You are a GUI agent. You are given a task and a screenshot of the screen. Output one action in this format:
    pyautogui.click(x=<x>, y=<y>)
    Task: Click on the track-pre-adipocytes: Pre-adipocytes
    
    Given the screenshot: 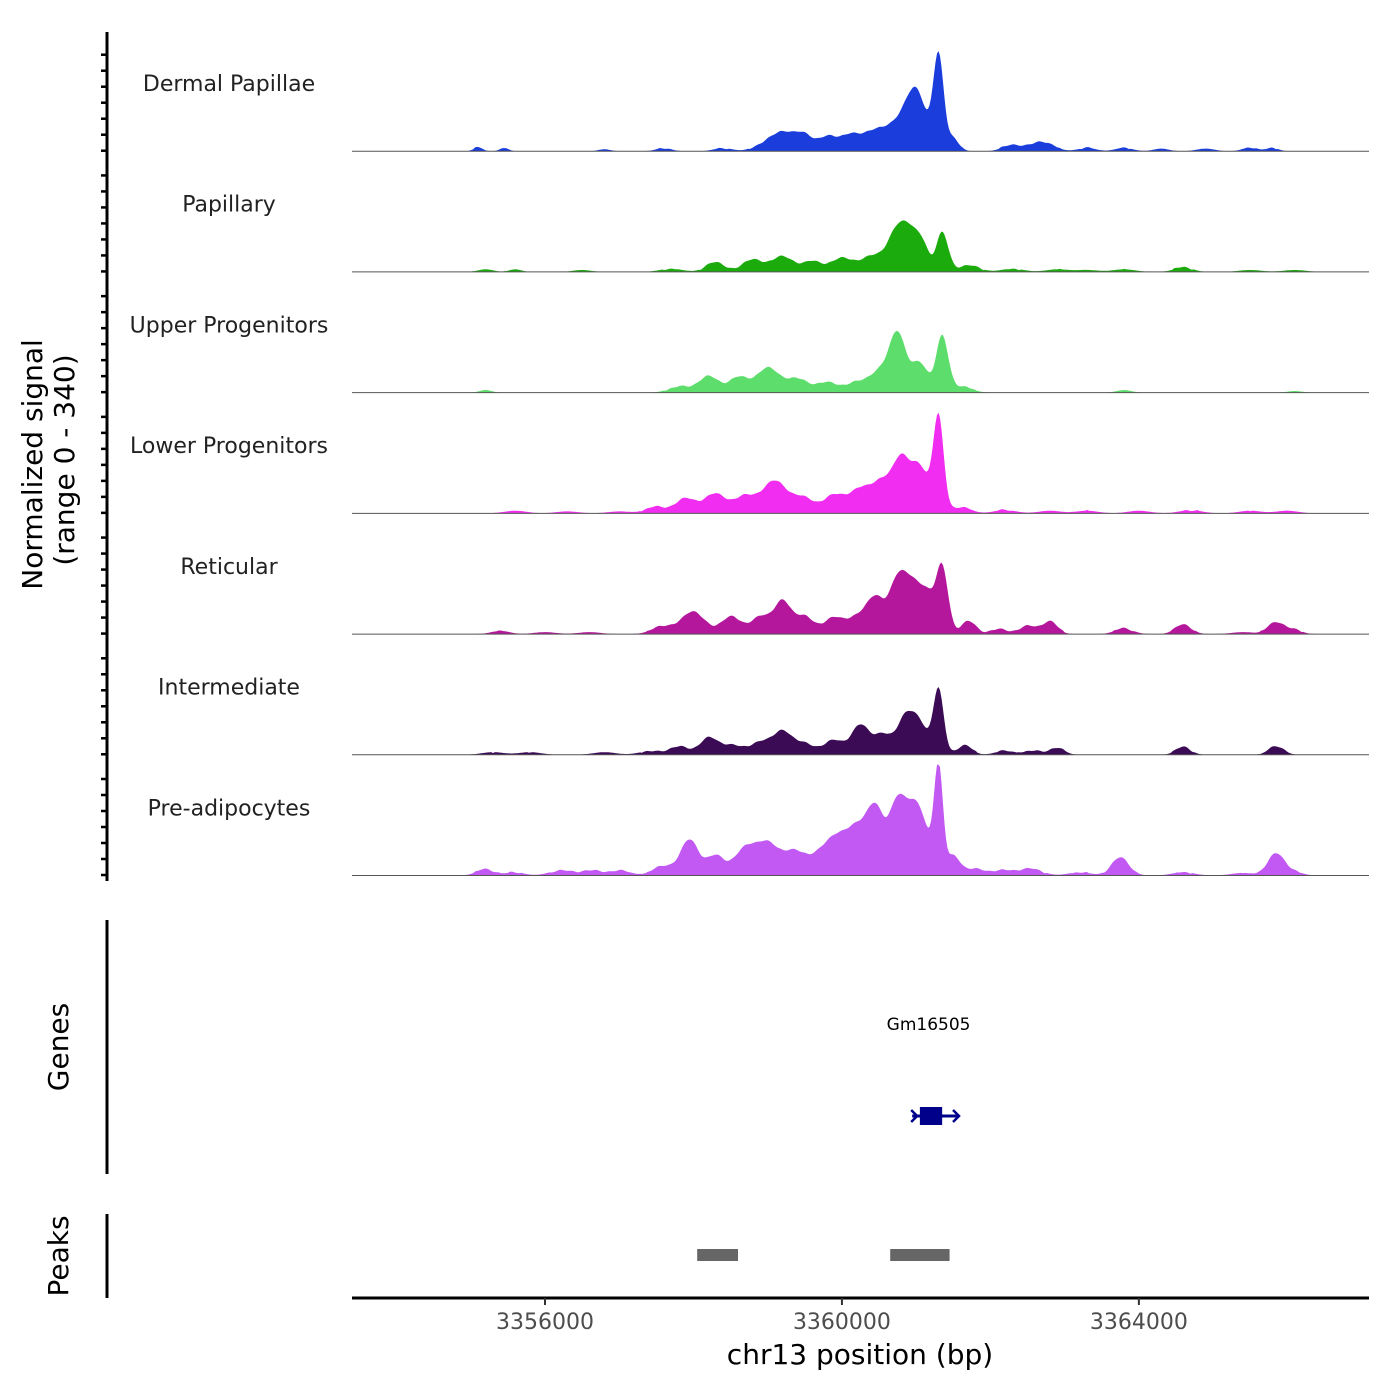 What is the action you would take?
    pyautogui.click(x=758, y=820)
    